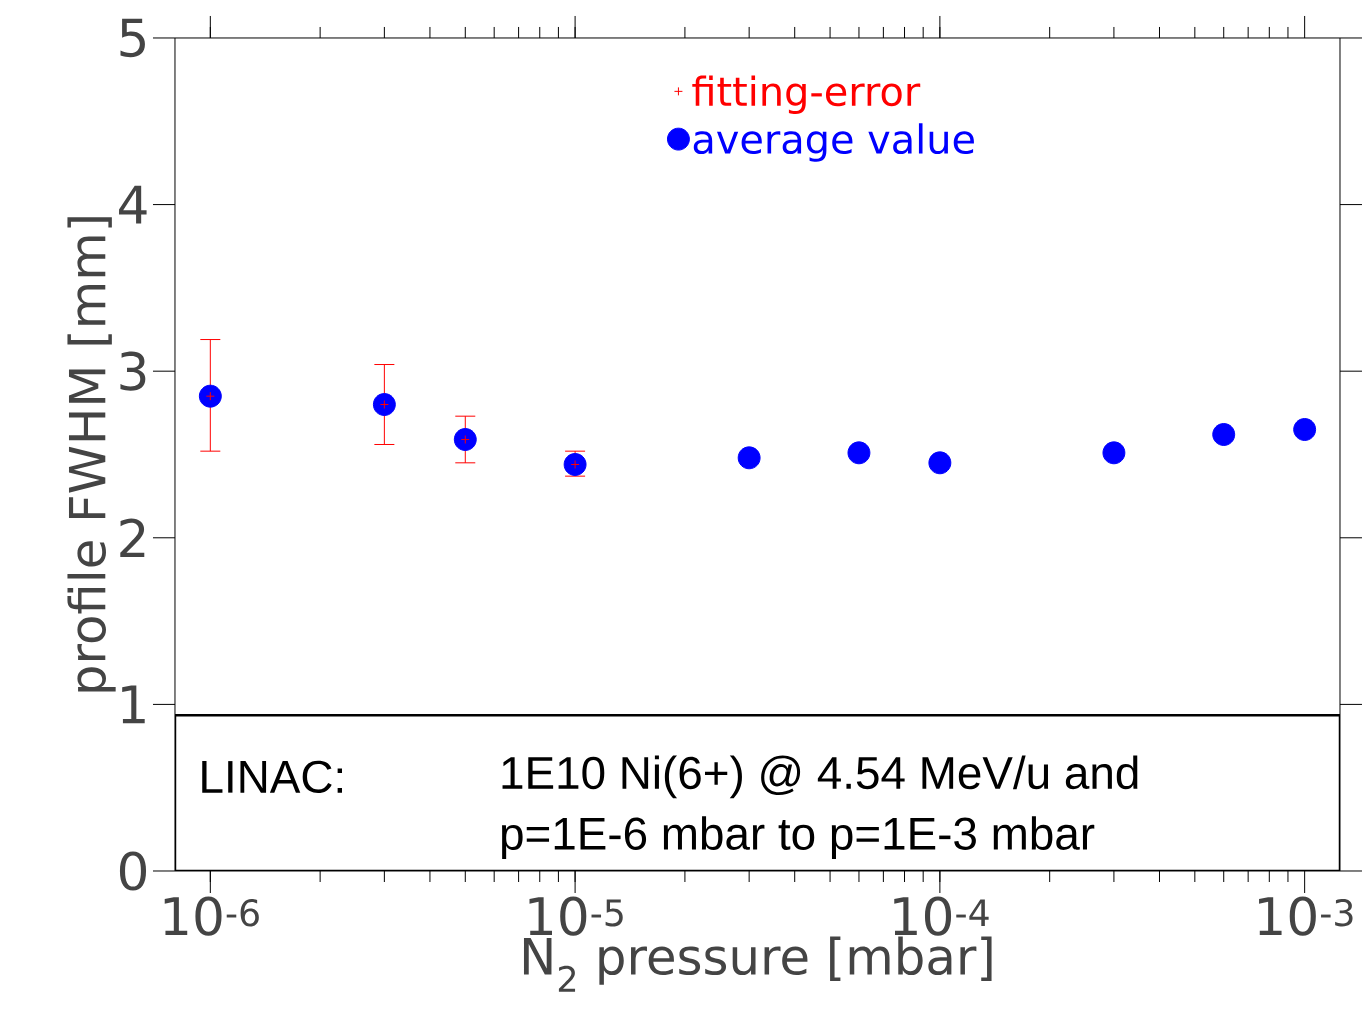  I want to click on x-tick-label: 10$^{-4}$, so click(941, 916).